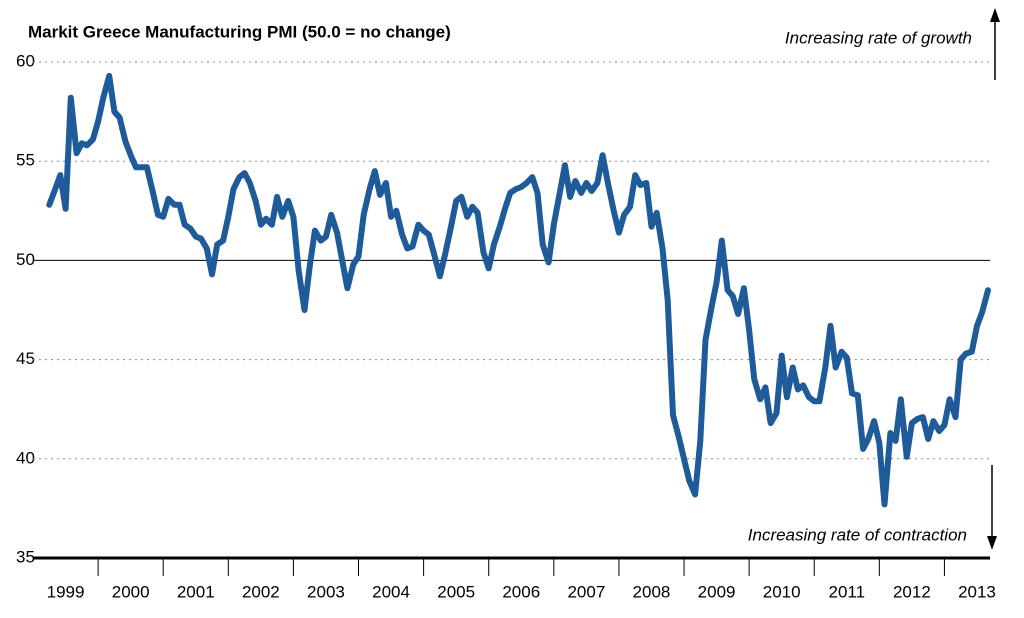 The height and width of the screenshot is (618, 1024). What do you see at coordinates (25, 259) in the screenshot?
I see `y-tick-label: 50` at bounding box center [25, 259].